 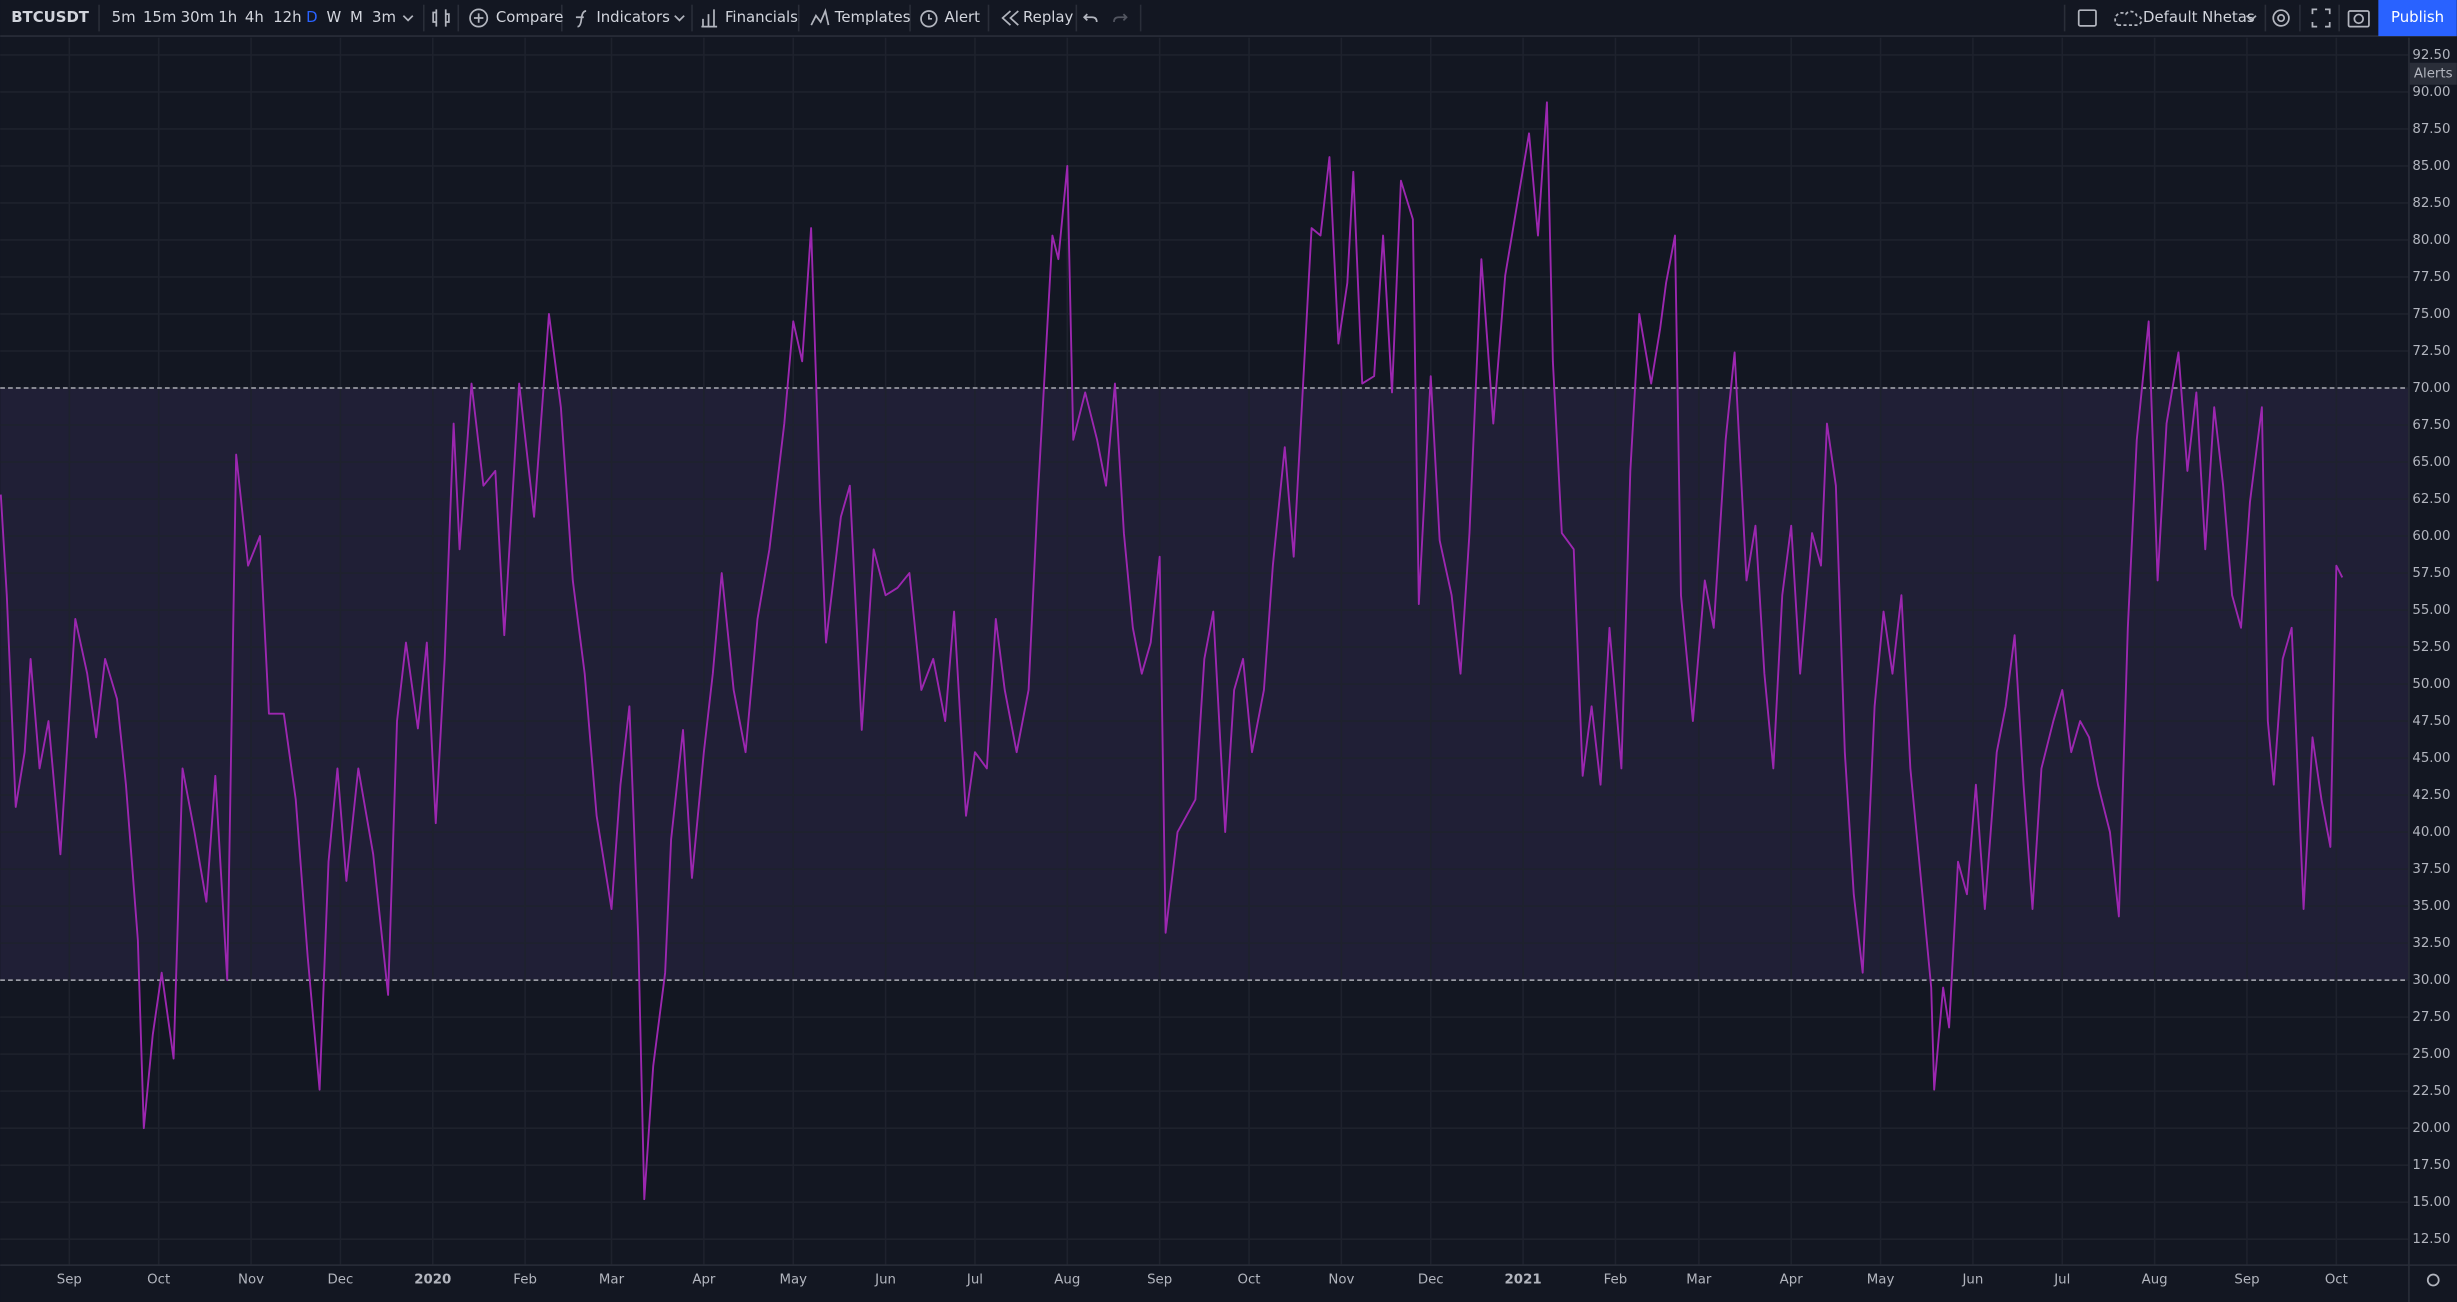 What do you see at coordinates (1010, 18) in the screenshot?
I see `replay-icon` at bounding box center [1010, 18].